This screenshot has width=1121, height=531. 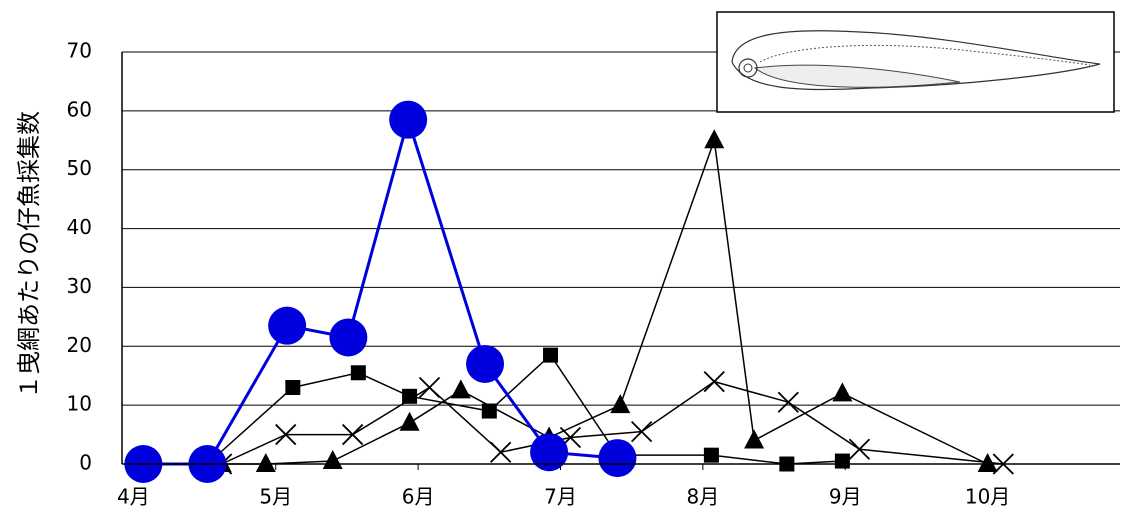 What do you see at coordinates (29, 255) in the screenshot?
I see `y-axis-label: １曳網あたりの仔魚採集数` at bounding box center [29, 255].